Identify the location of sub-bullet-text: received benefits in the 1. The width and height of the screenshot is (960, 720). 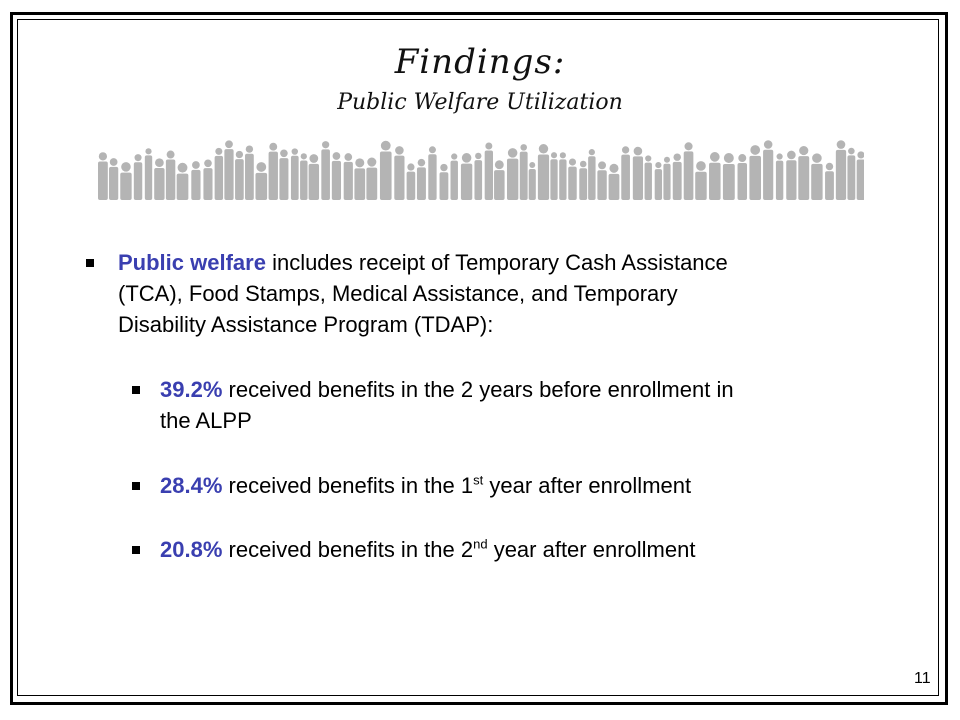
(348, 485).